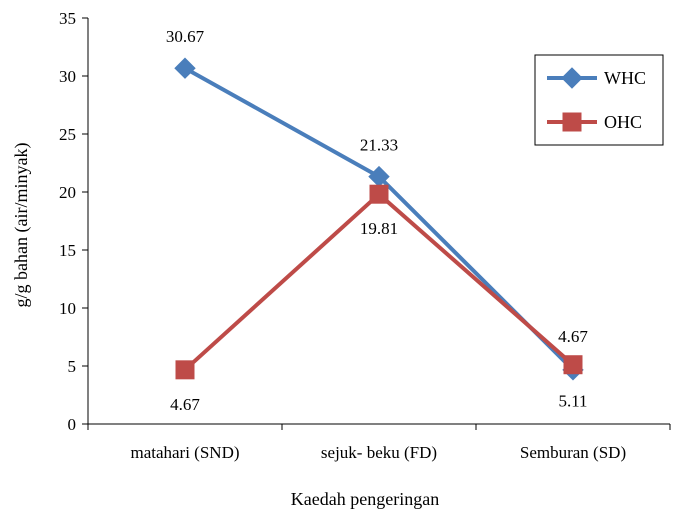 The image size is (674, 521). I want to click on x-tick-label: sejuk- beku (FD), so click(379, 452).